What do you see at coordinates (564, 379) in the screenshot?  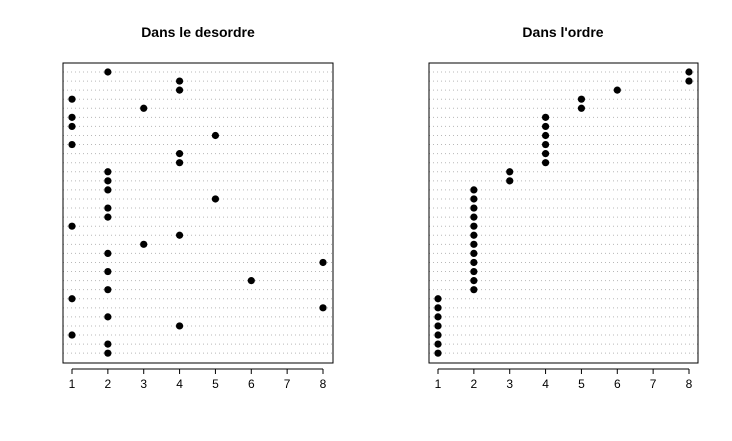 I see `panel-right-x-axis: 1 2 3 4 5 6 7 8` at bounding box center [564, 379].